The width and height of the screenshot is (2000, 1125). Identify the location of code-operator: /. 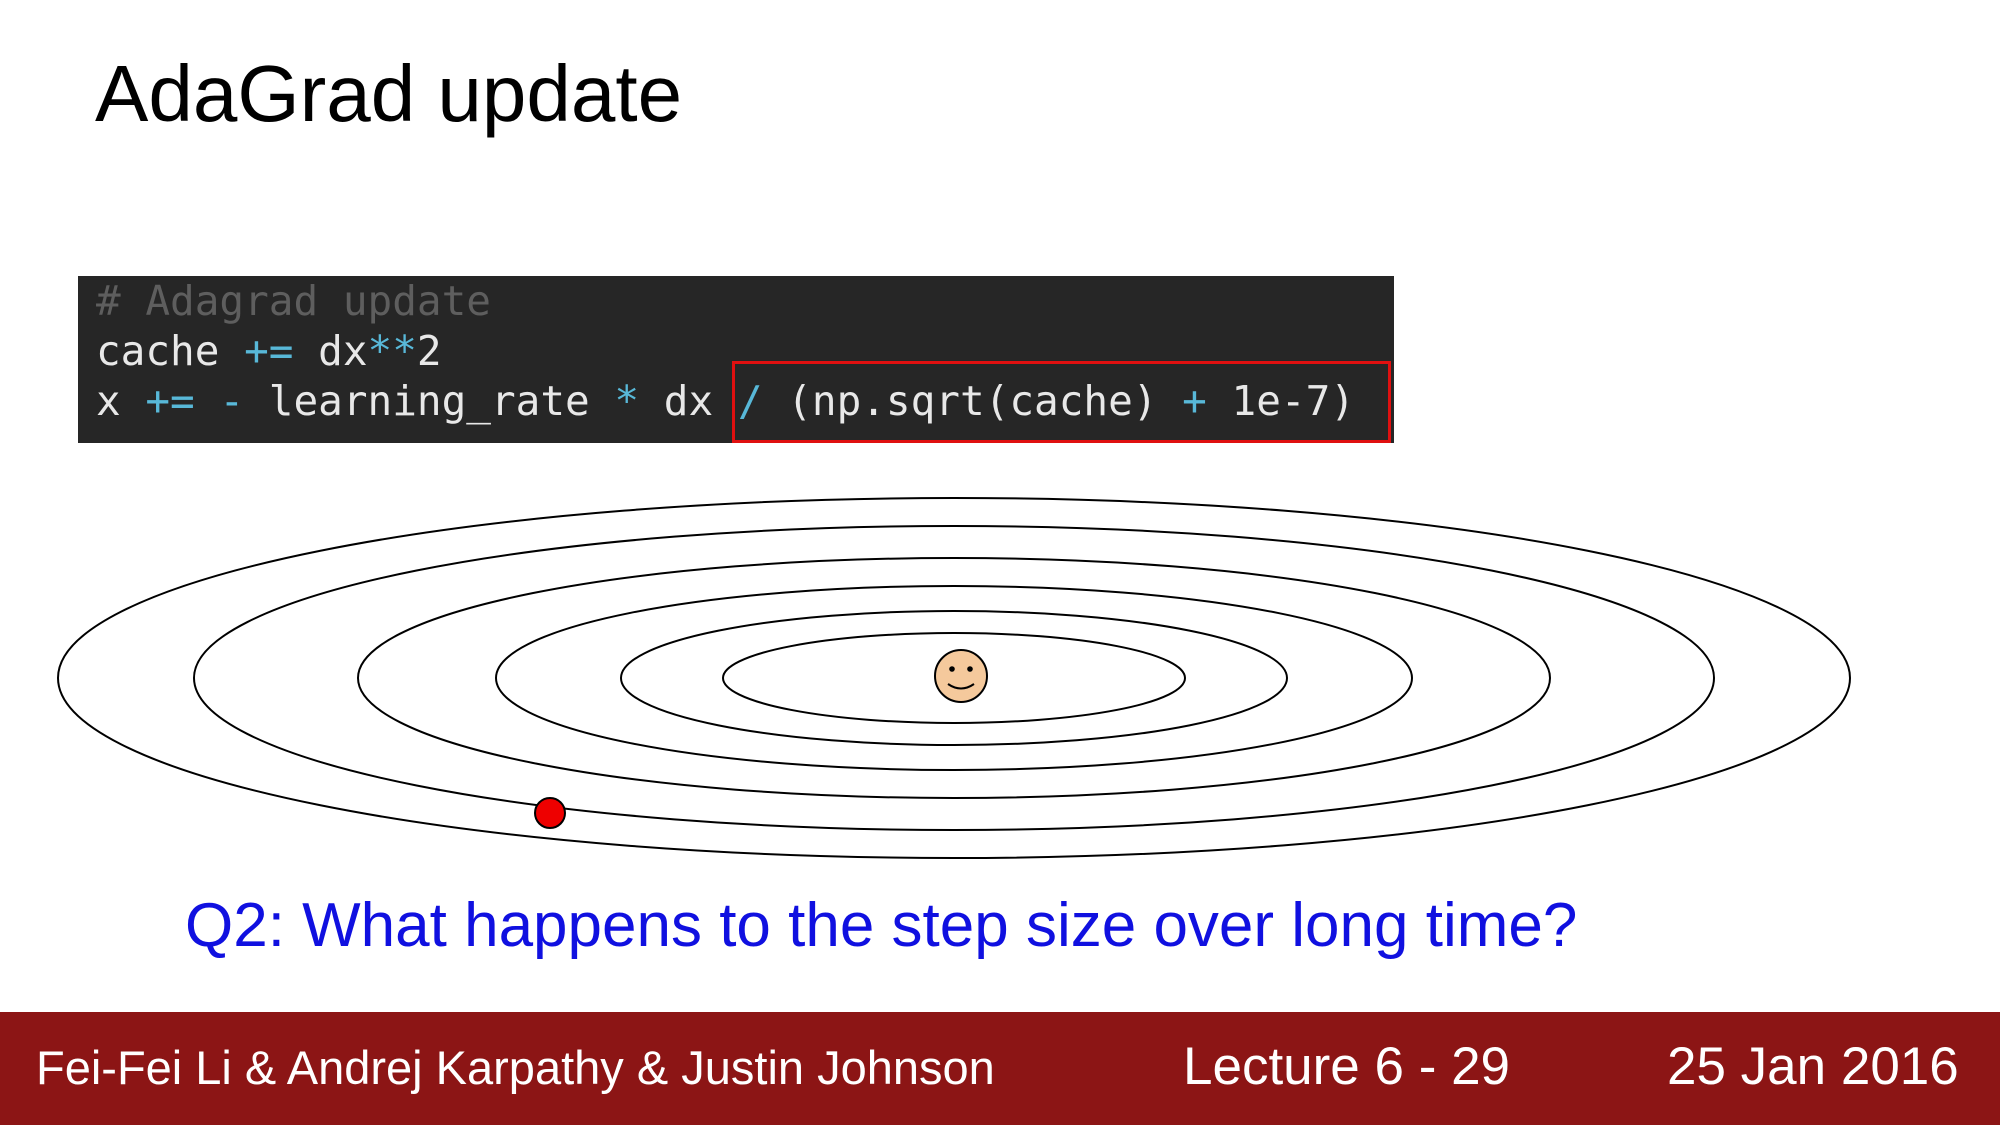
(750, 401).